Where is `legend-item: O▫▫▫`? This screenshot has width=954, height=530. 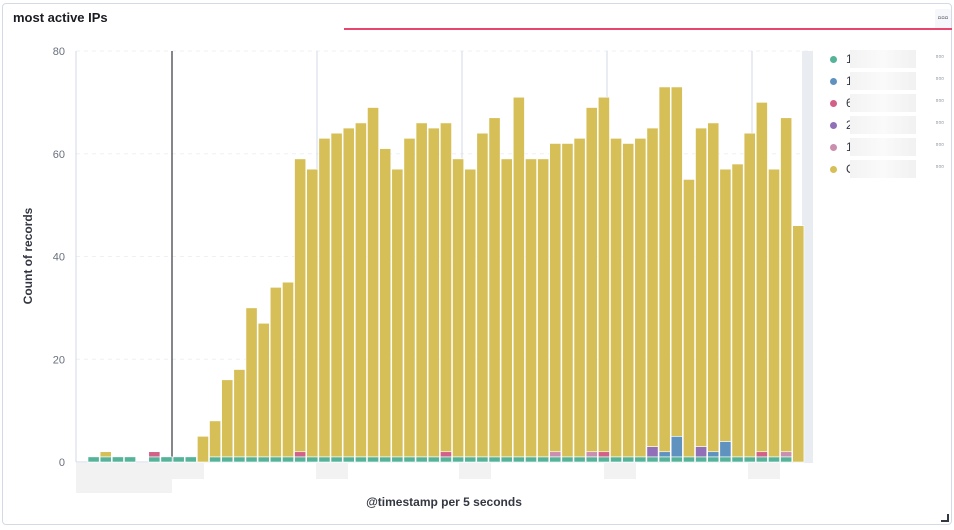
legend-item: O▫▫▫ is located at coordinates (888, 169).